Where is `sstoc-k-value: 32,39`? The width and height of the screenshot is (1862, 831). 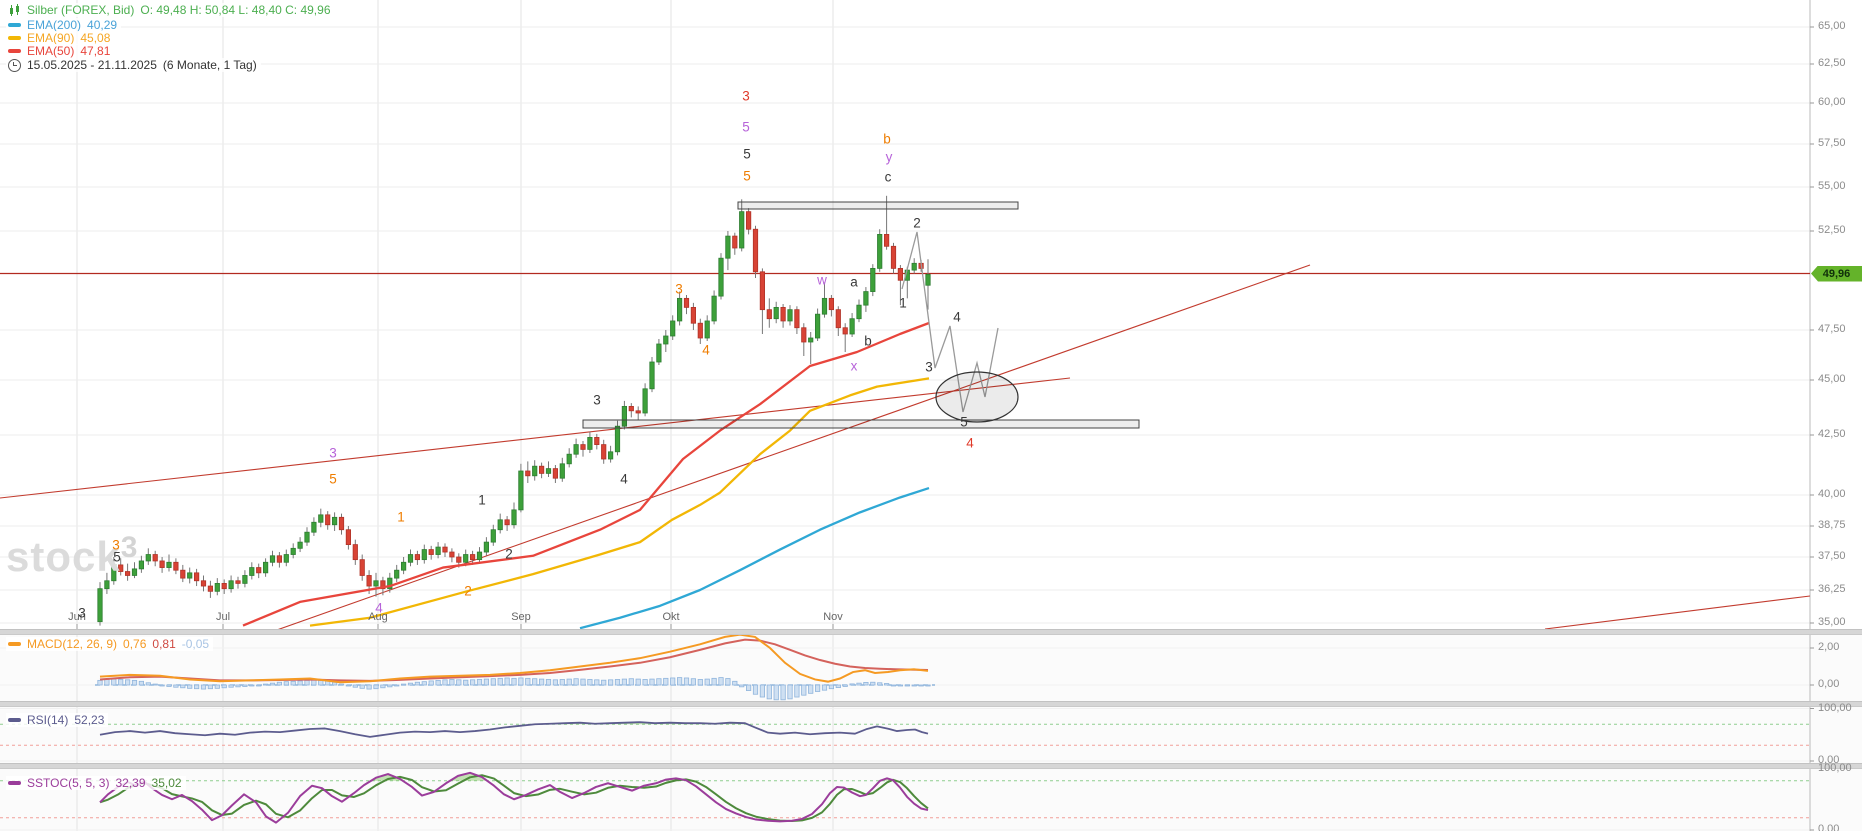
sstoc-k-value: 32,39 is located at coordinates (130, 783).